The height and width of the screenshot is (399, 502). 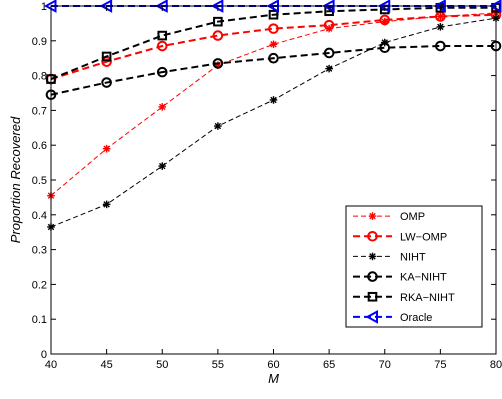 What do you see at coordinates (496, 365) in the screenshot?
I see `x-tick-label: 80` at bounding box center [496, 365].